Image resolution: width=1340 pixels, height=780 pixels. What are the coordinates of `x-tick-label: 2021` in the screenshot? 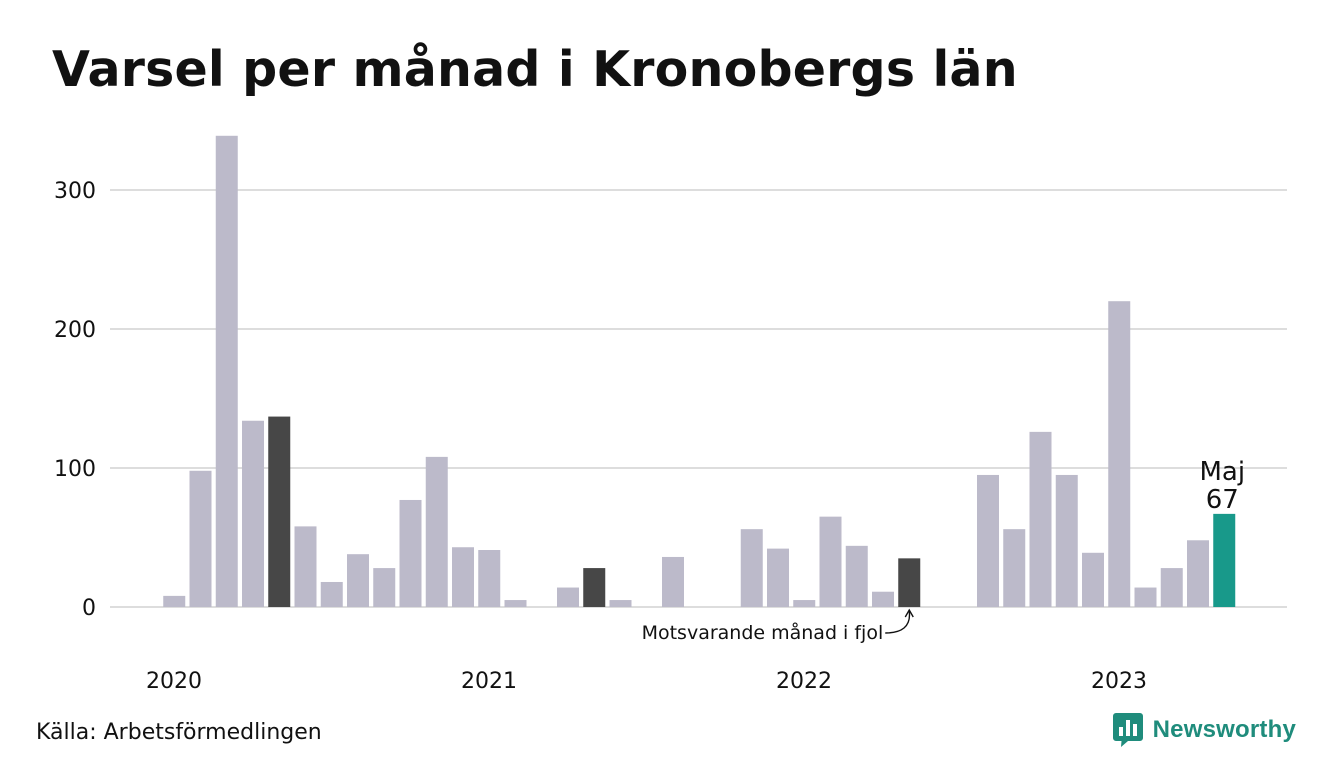 It's located at (489, 681).